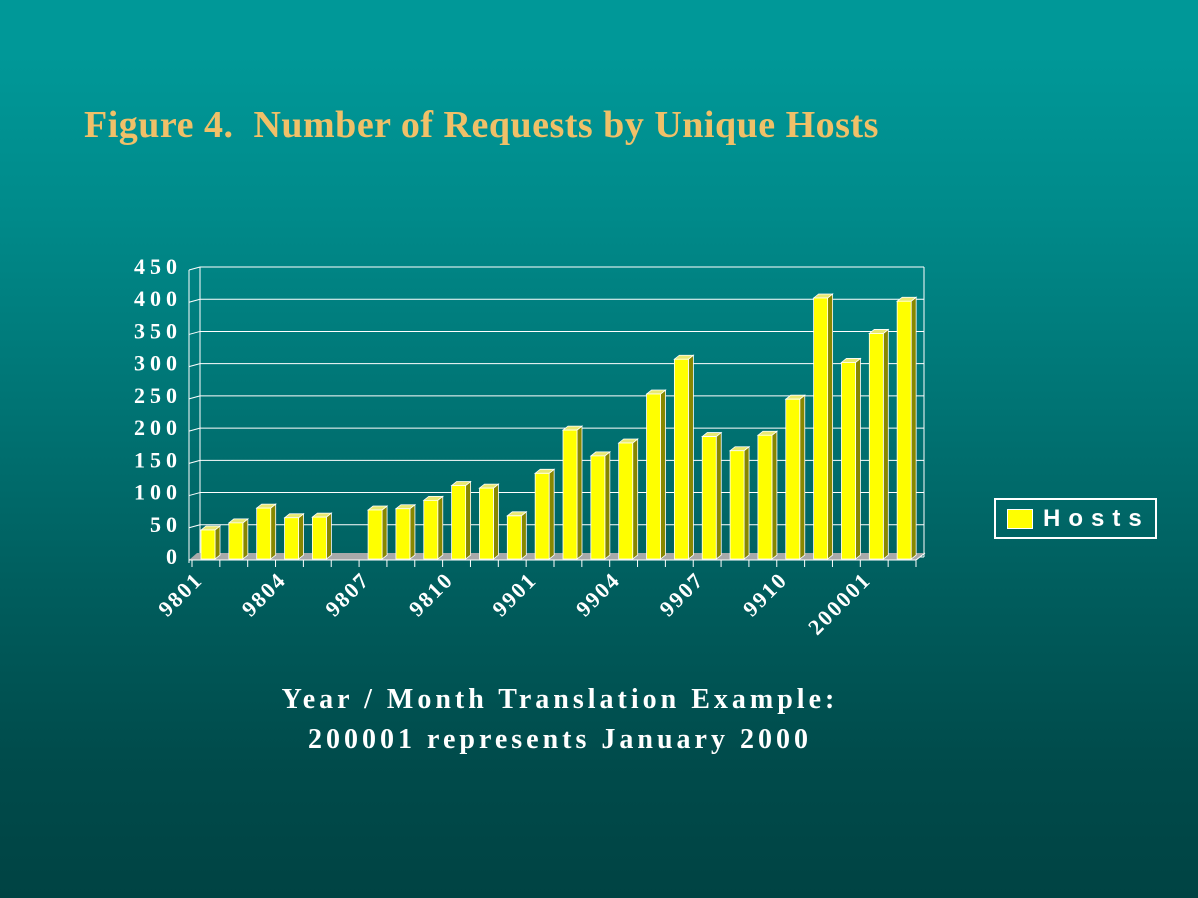 Image resolution: width=1198 pixels, height=898 pixels. I want to click on x-tick-label: 9901, so click(514, 594).